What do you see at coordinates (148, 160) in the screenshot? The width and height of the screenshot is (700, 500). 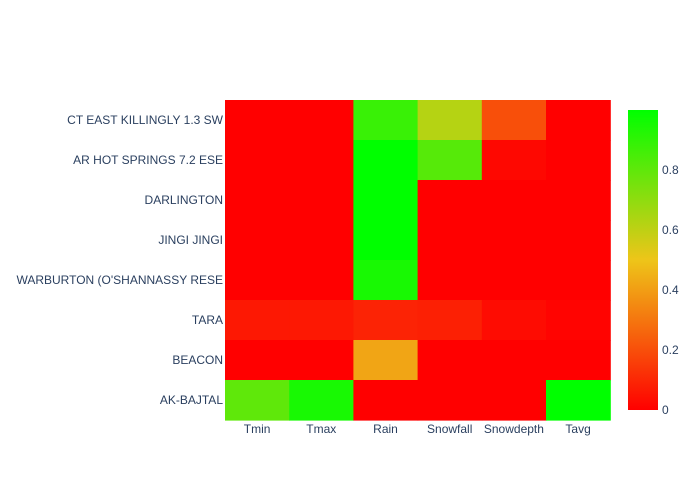 I see `y-tick-label: AR HOT SPRINGS 7.2 ESE` at bounding box center [148, 160].